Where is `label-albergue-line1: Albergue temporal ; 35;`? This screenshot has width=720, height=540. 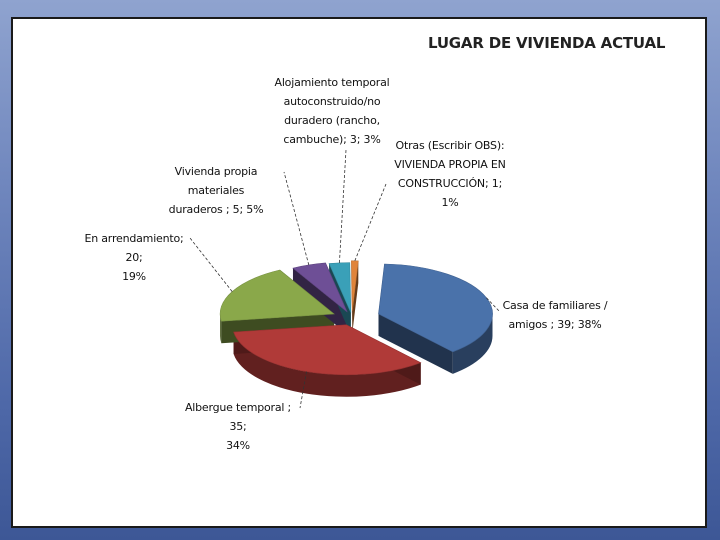 label-albergue-line1: Albergue temporal ; 35; is located at coordinates (238, 417).